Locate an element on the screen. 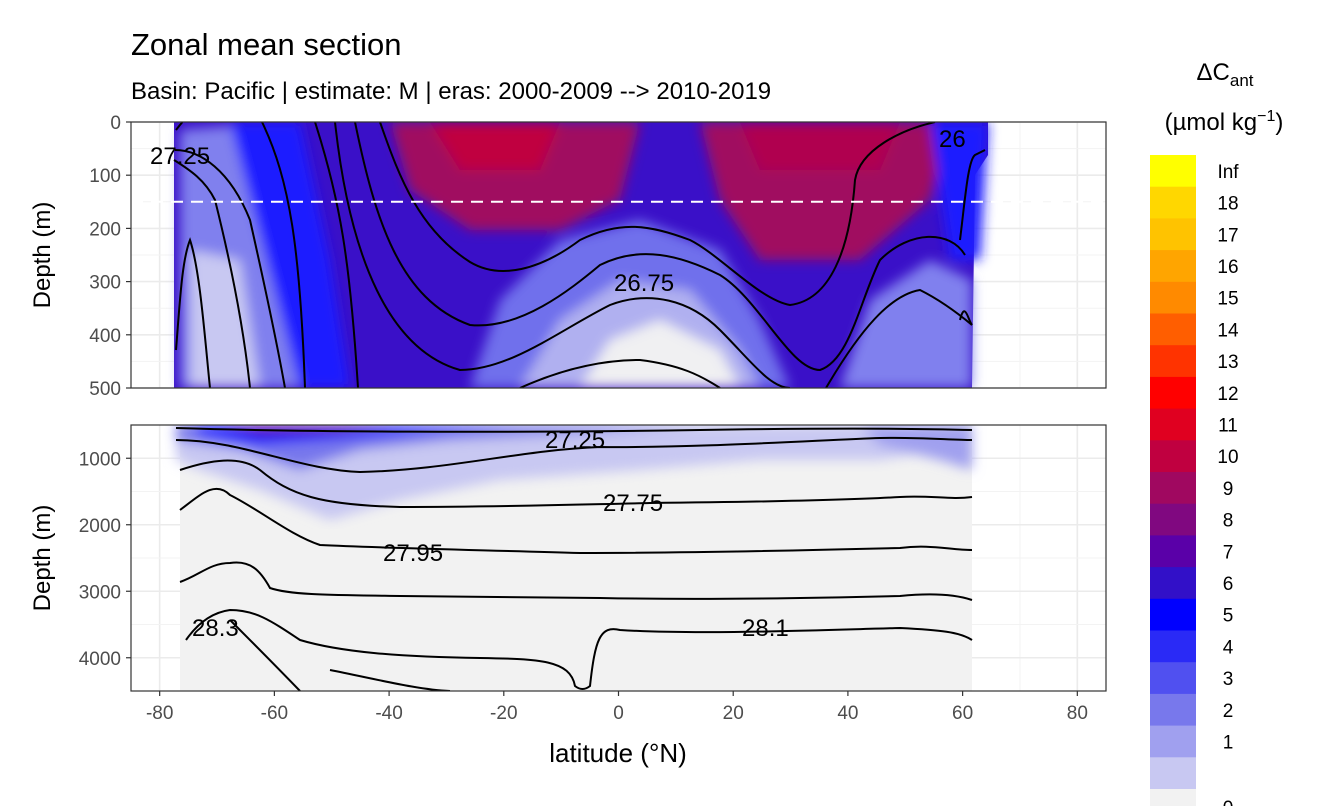 The width and height of the screenshot is (1344, 806). contour-label: 27.95 is located at coordinates (413, 553).